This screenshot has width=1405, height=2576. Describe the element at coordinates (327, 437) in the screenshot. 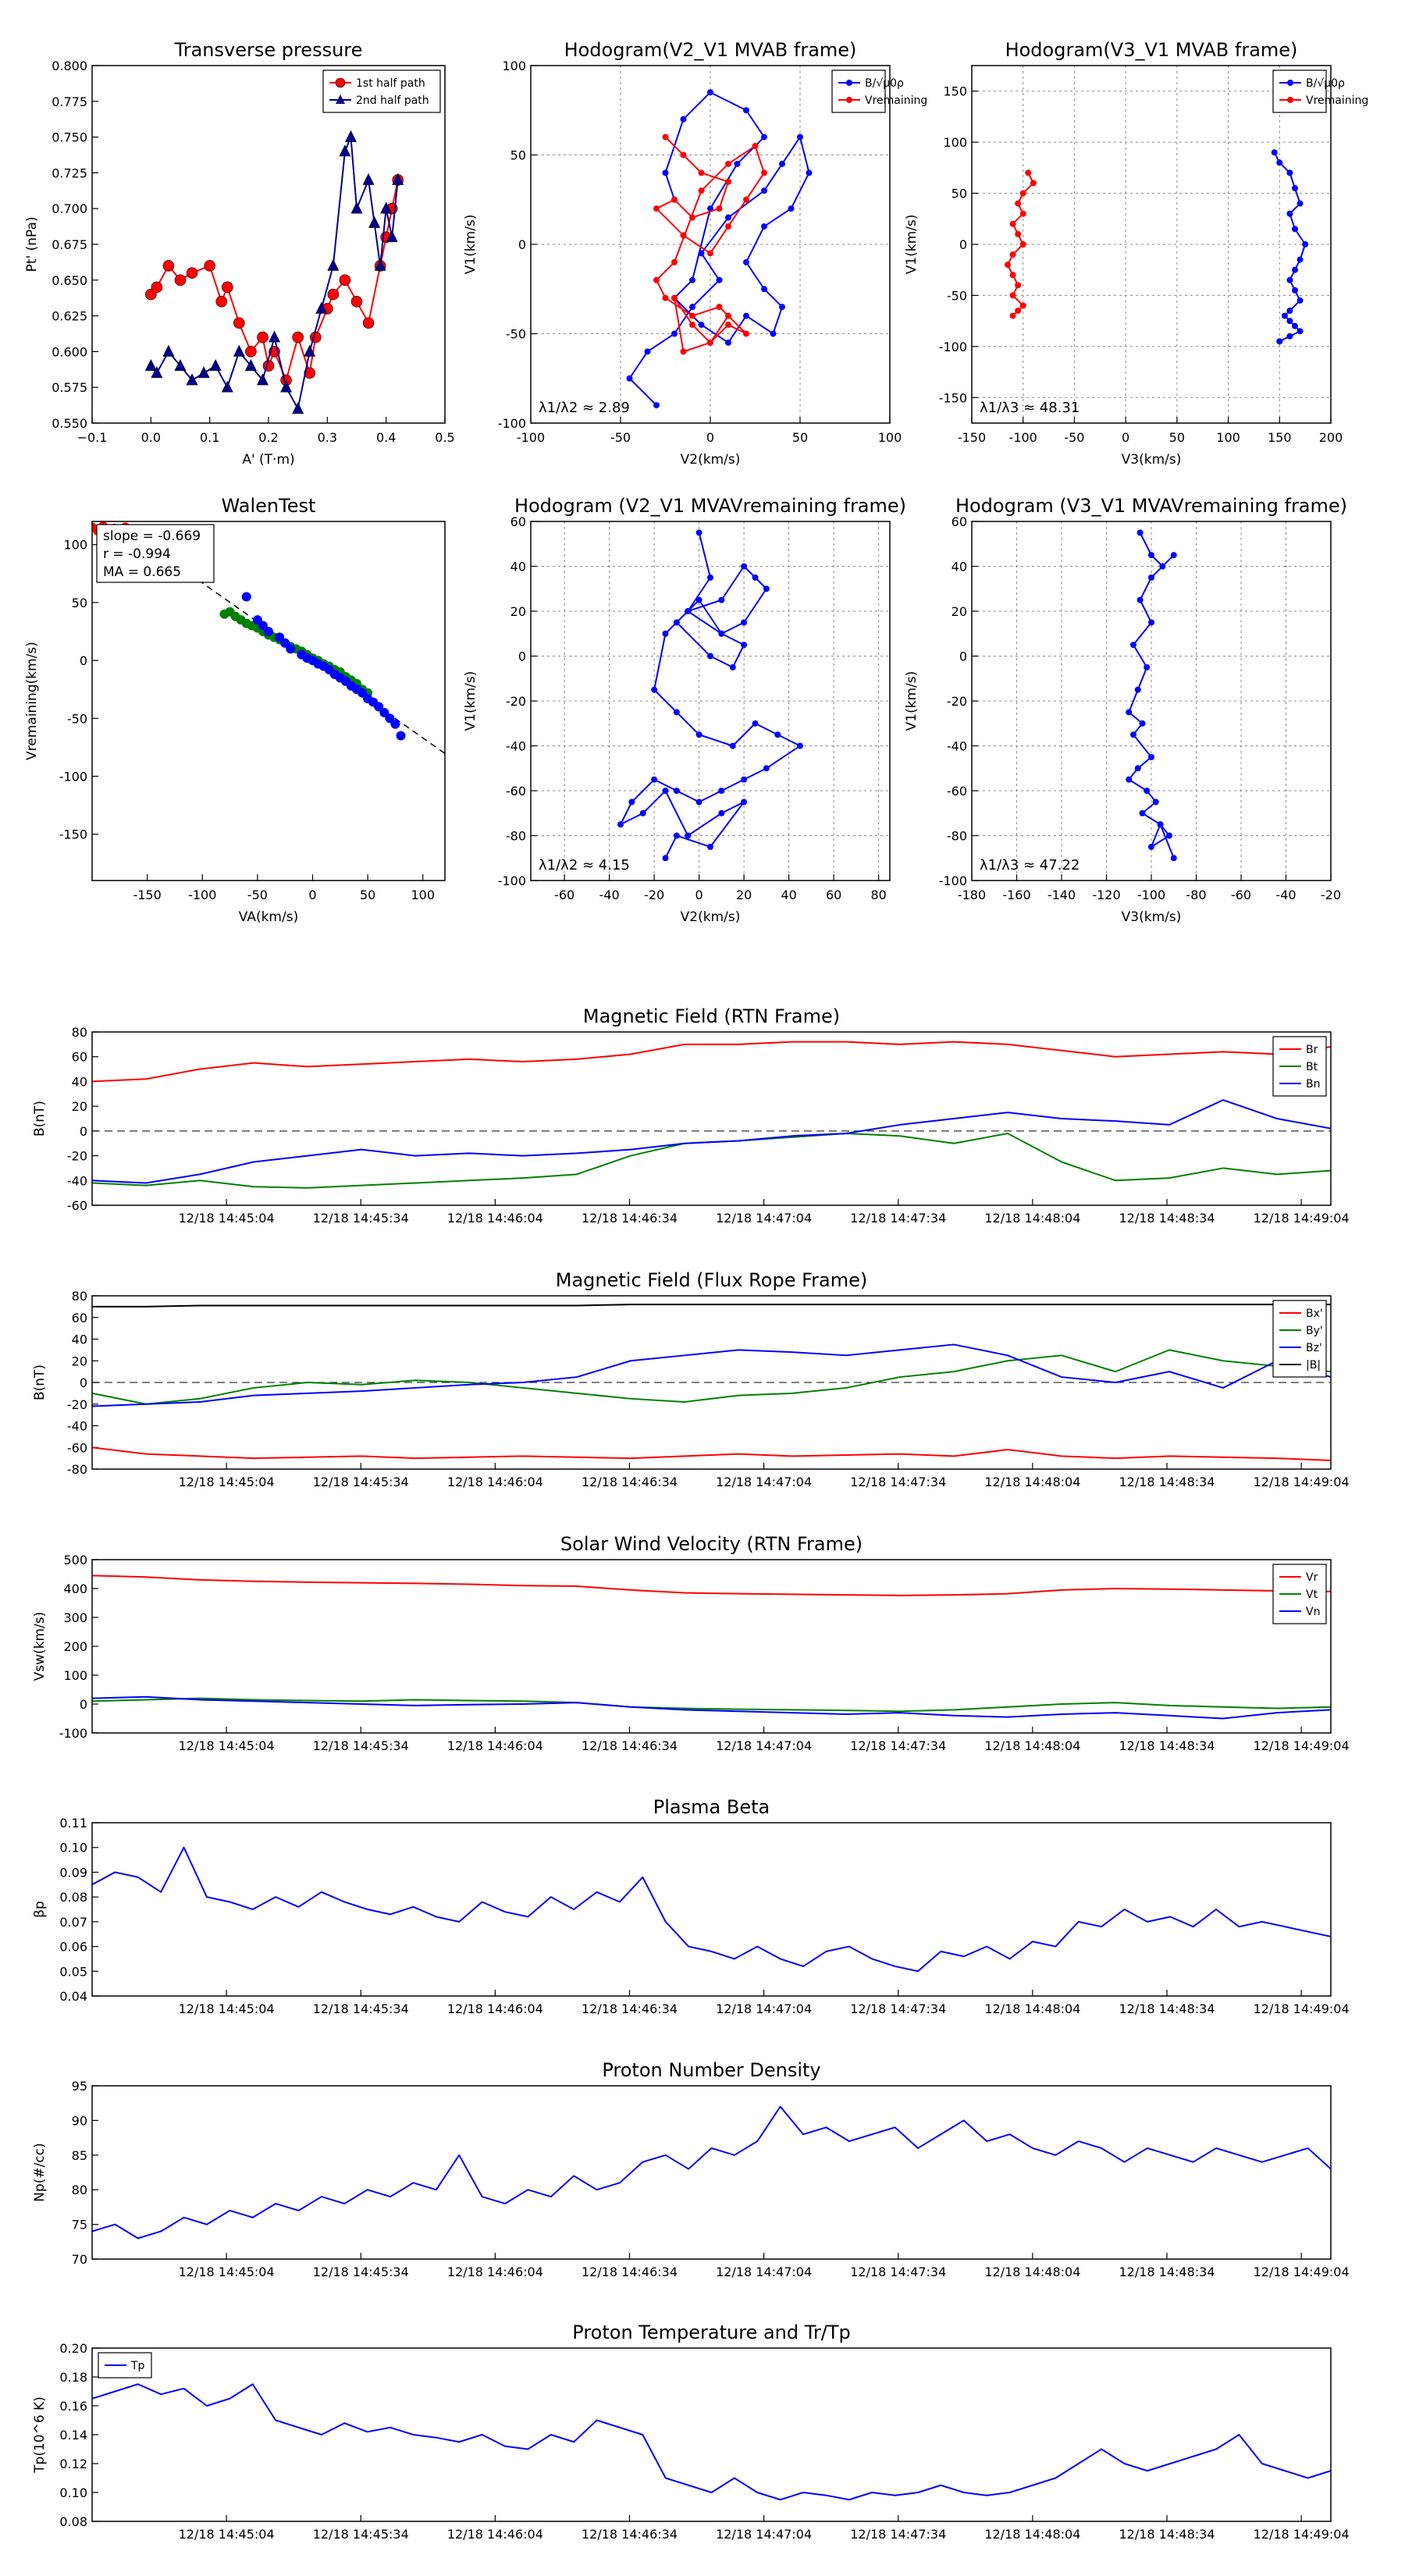

I see `x-tick-label: 0.3` at that location.